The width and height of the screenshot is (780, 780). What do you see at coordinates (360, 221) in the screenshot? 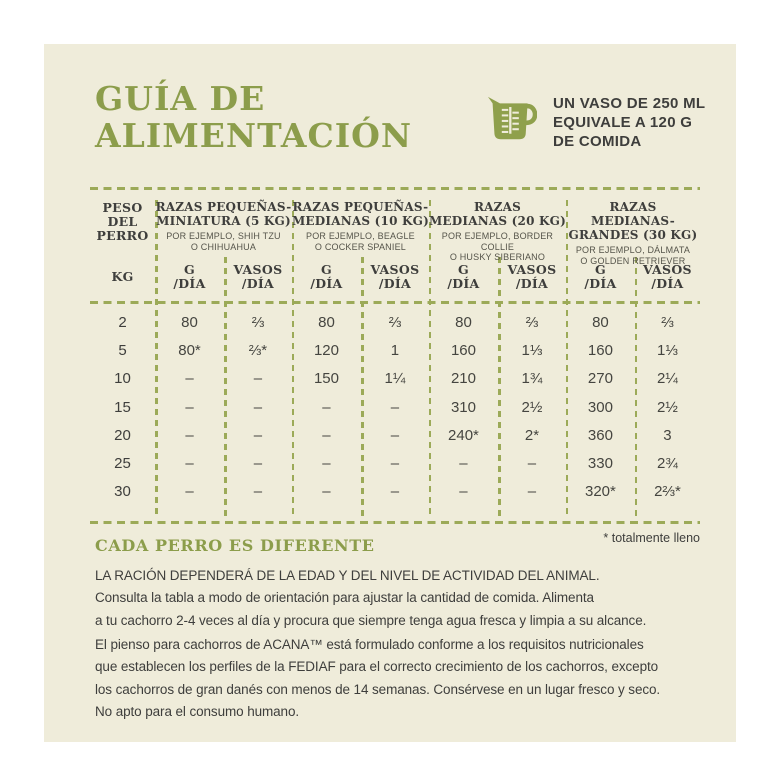
I see `group-title-line: MEDIANAS (10 KG)` at bounding box center [360, 221].